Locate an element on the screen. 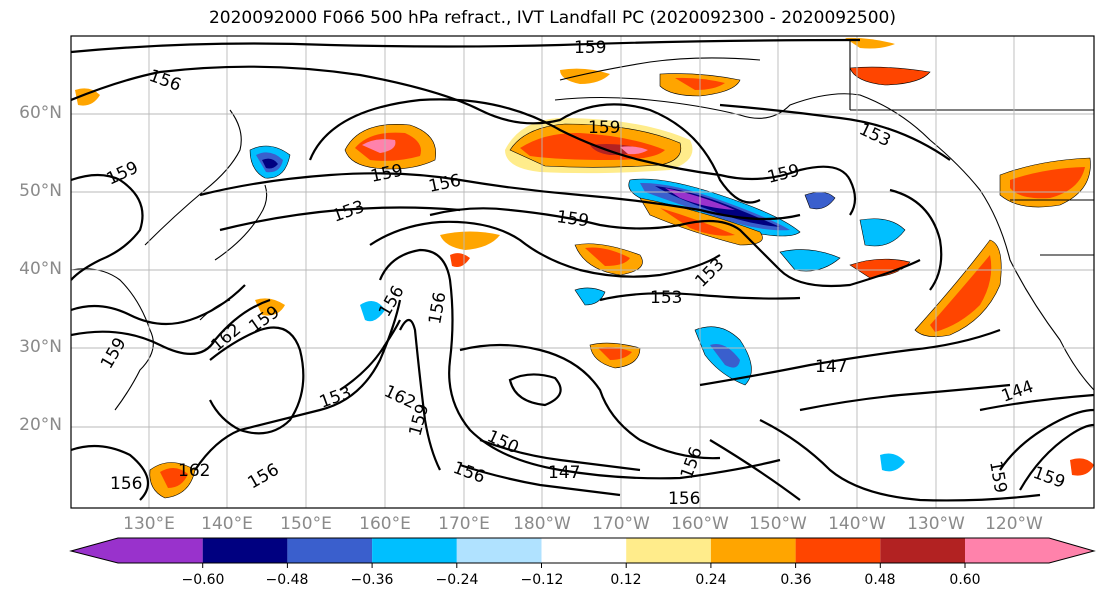 The width and height of the screenshot is (1105, 601). colorbar-tick-label: 0.24 is located at coordinates (711, 580).